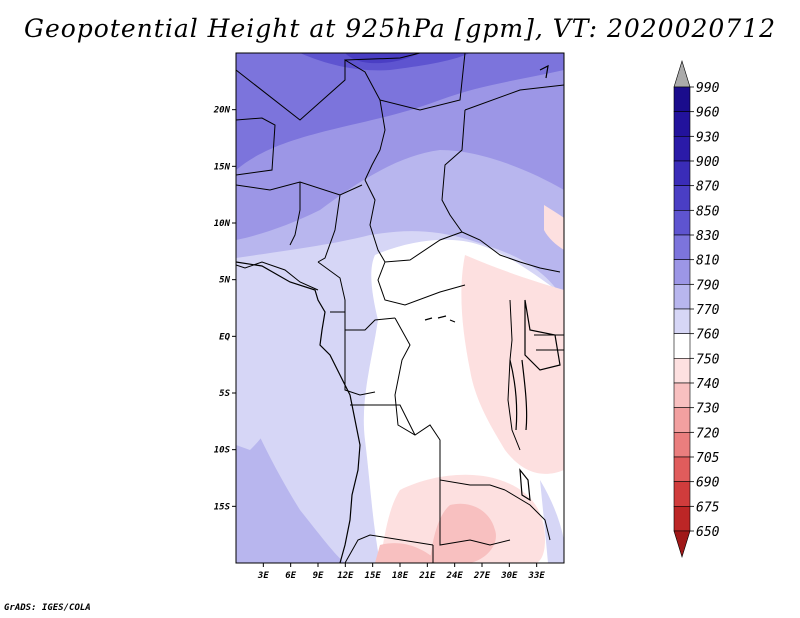 The image size is (800, 618). Describe the element at coordinates (224, 281) in the screenshot. I see `lat-tick-label: 5N` at that location.